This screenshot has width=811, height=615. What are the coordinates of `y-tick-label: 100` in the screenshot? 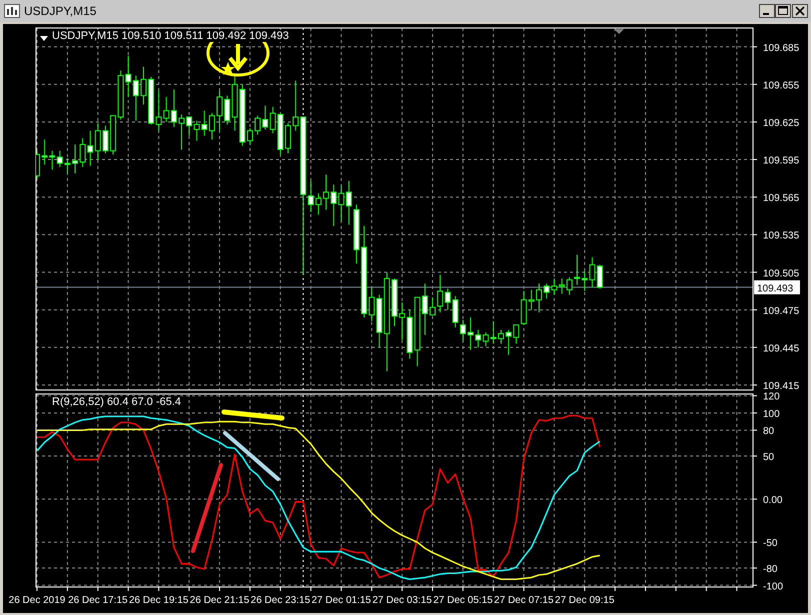 It's located at (771, 414).